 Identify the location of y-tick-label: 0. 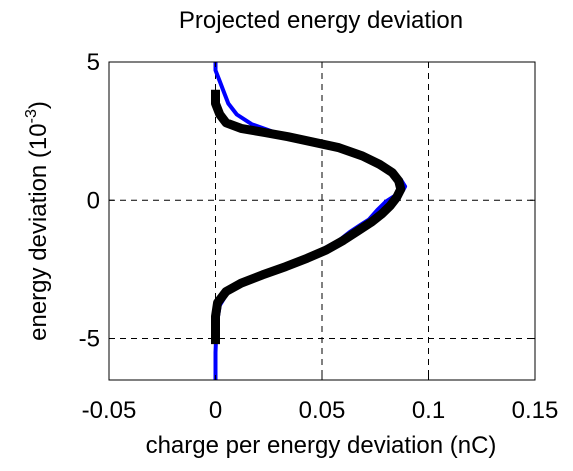
(93, 200).